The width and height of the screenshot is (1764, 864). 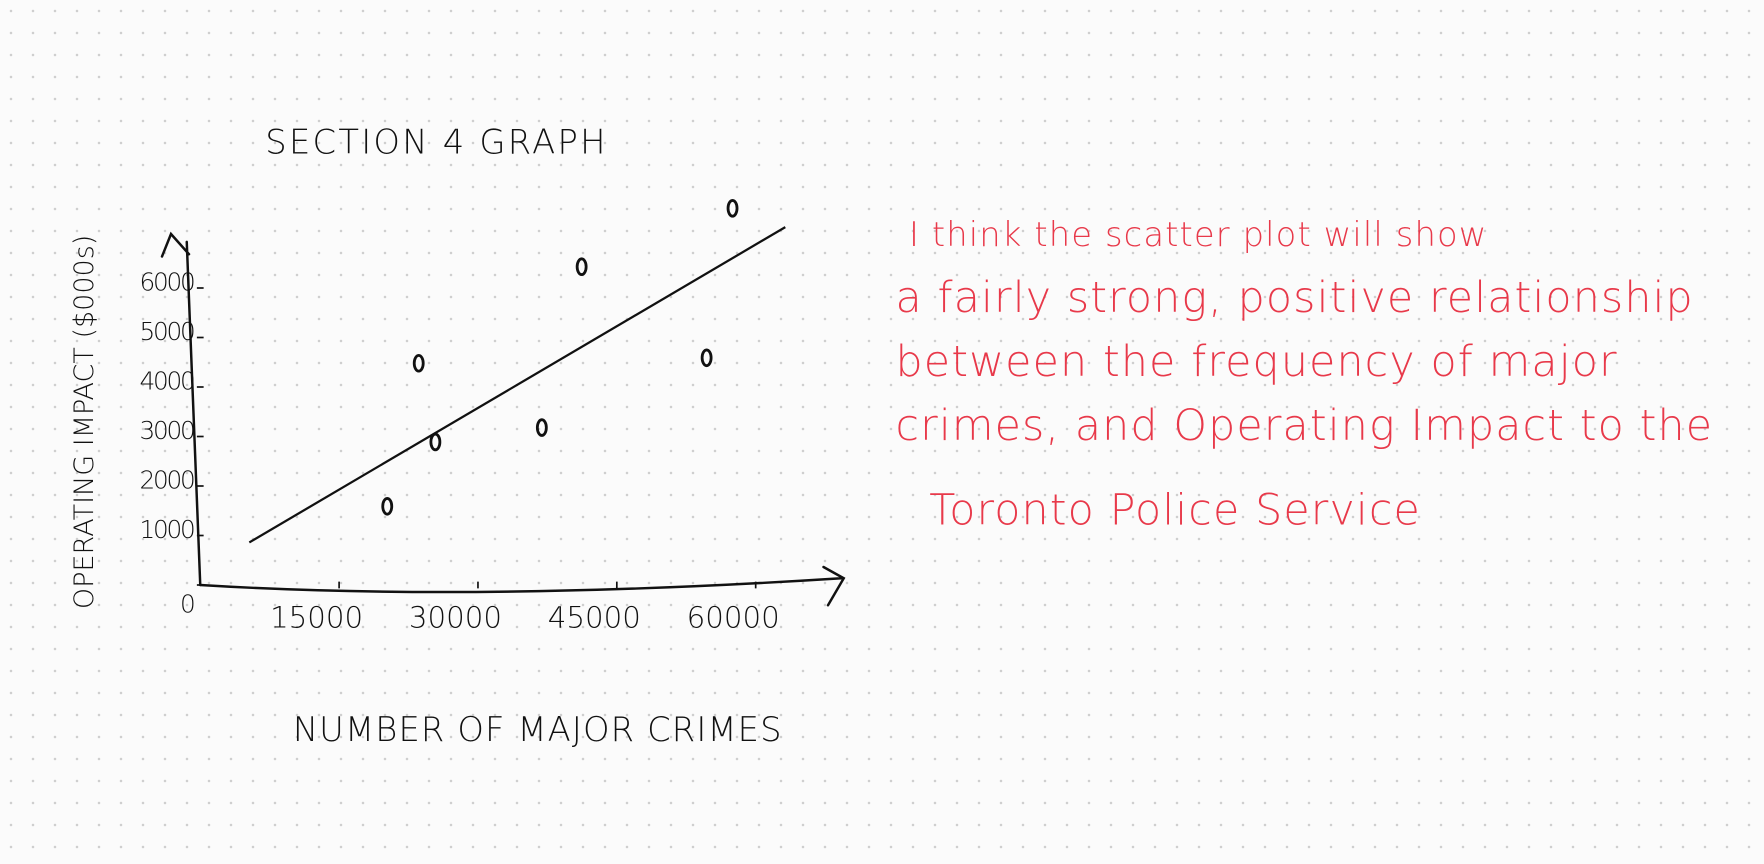 I want to click on annotation-line: I think the scatter plot will show, so click(x=1198, y=234).